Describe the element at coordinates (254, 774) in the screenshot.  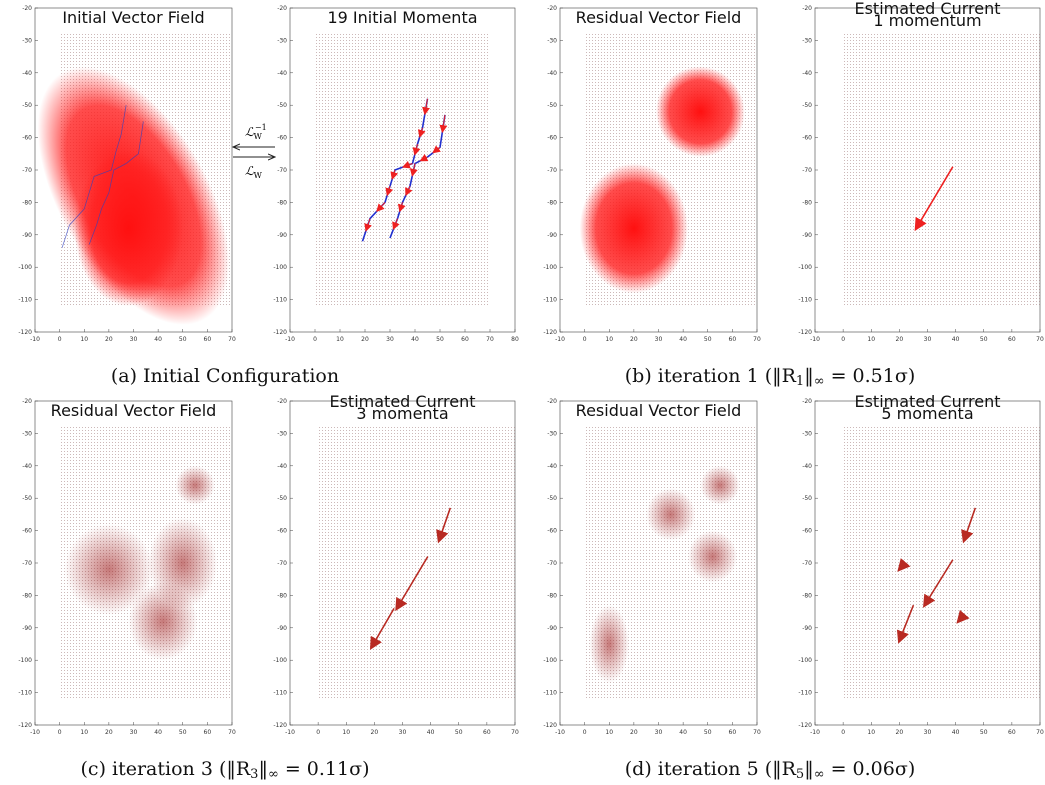
I see `caption-part: 3` at that location.